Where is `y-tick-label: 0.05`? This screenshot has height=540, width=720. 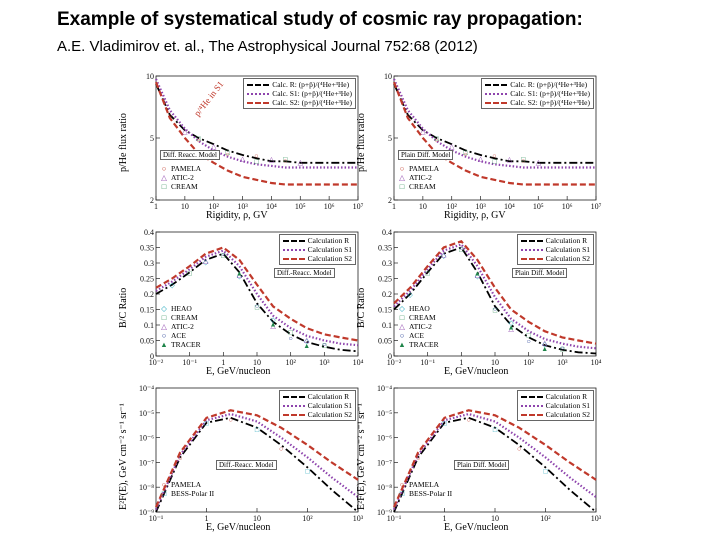 y-tick-label: 0.05 is located at coordinates (147, 341).